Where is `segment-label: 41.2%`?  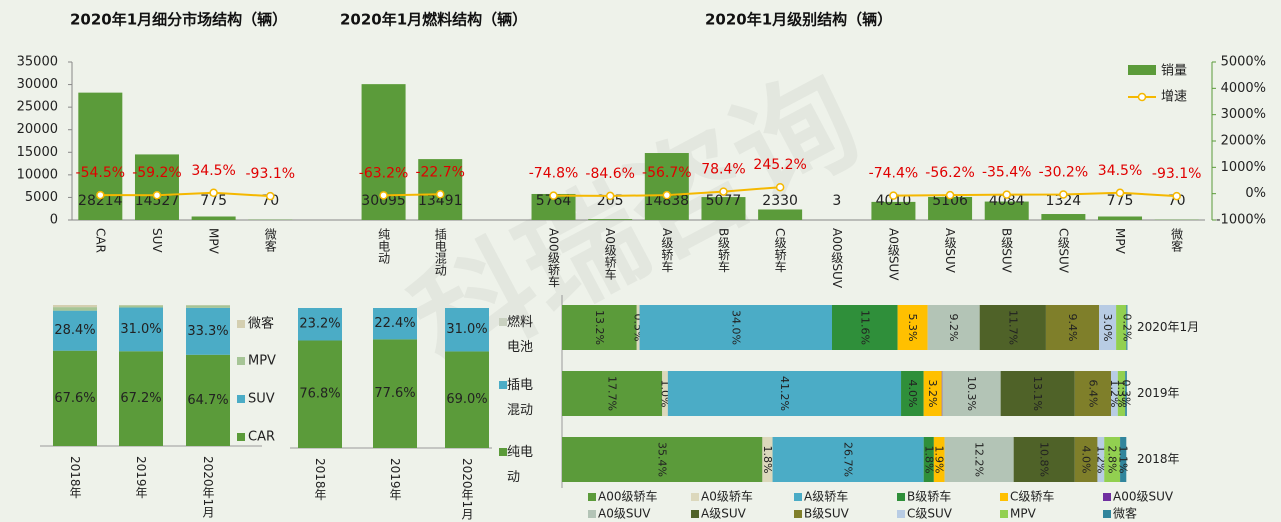
segment-label: 41.2% is located at coordinates (784, 393).